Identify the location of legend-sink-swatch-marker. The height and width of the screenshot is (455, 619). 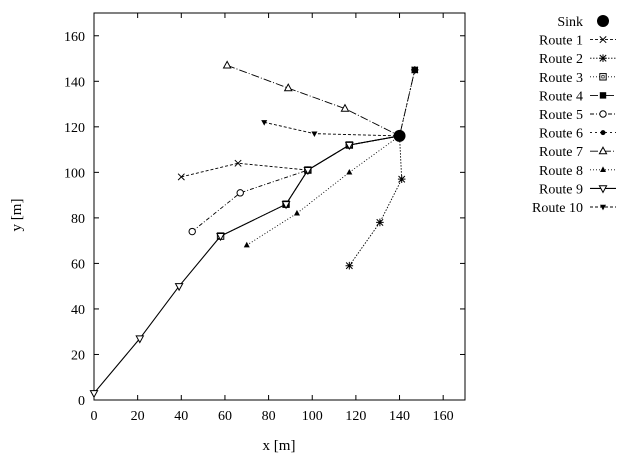
(603, 21).